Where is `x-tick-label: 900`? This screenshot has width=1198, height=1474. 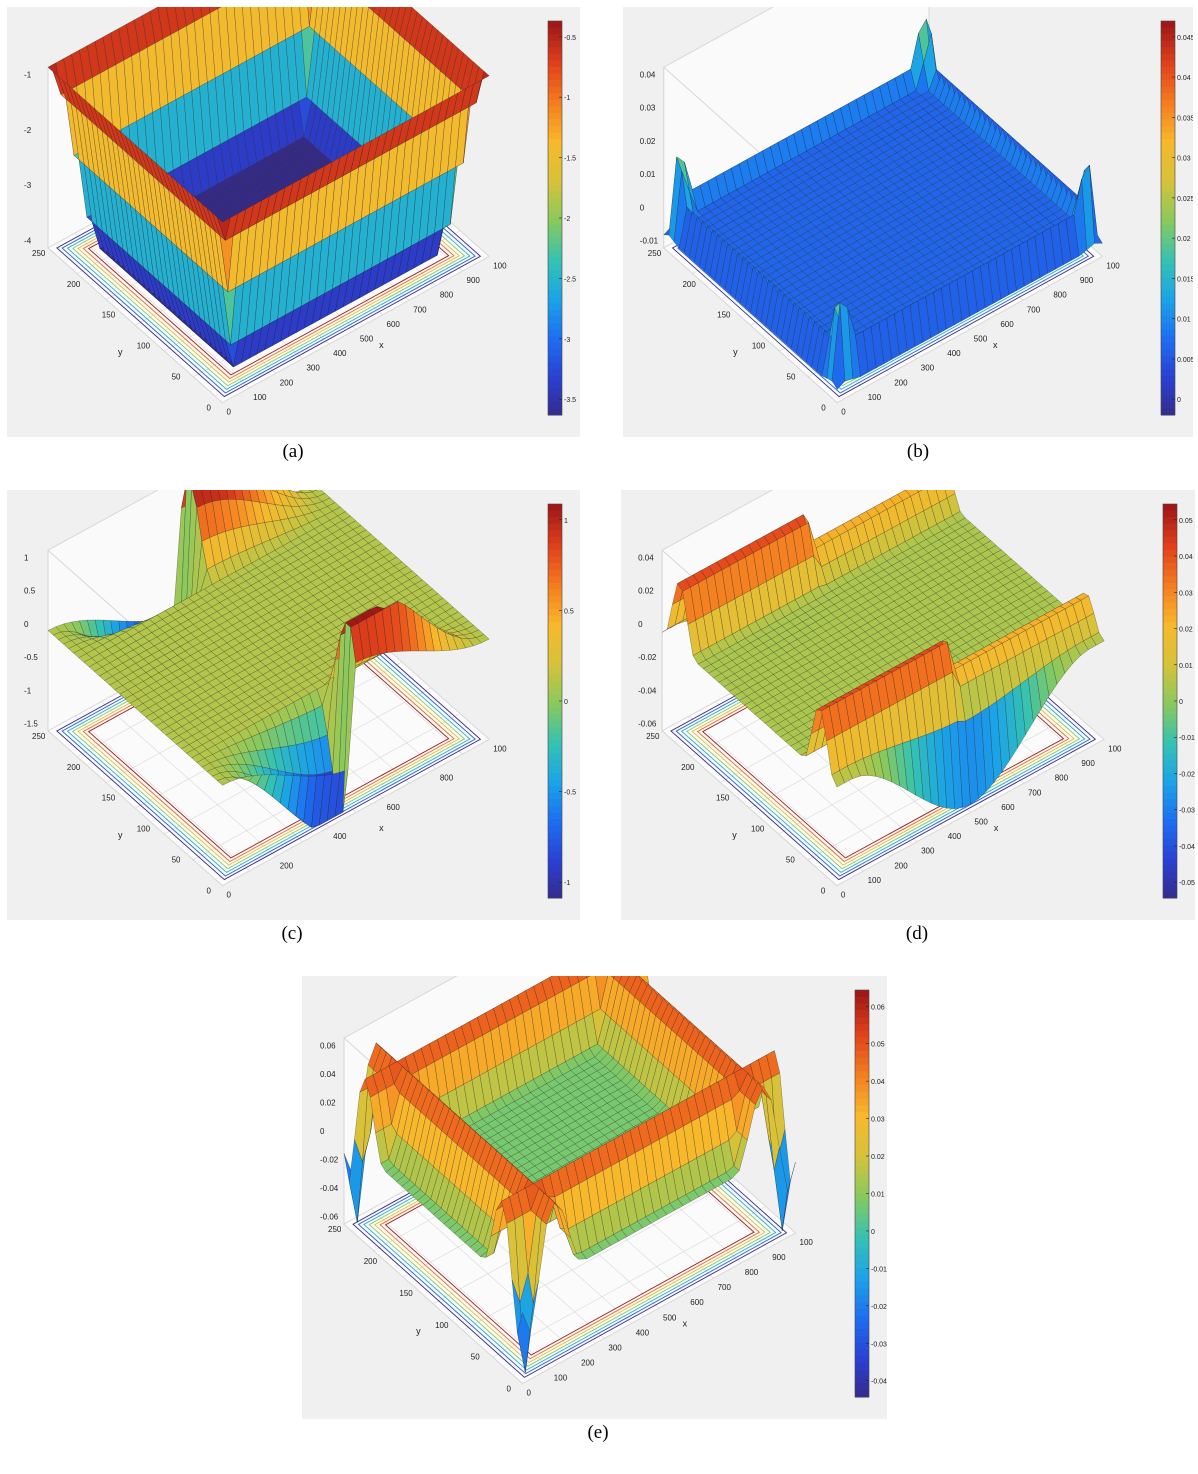 x-tick-label: 900 is located at coordinates (1087, 280).